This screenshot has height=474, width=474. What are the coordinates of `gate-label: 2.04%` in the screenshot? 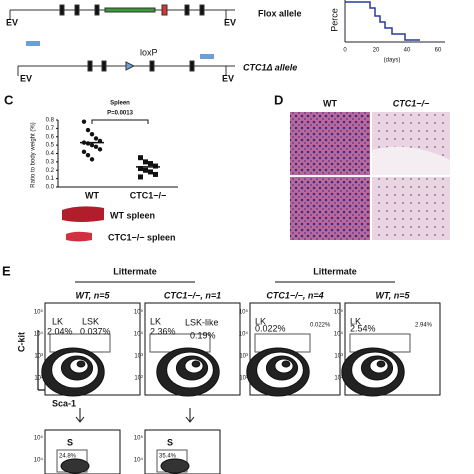 It's located at (60, 331).